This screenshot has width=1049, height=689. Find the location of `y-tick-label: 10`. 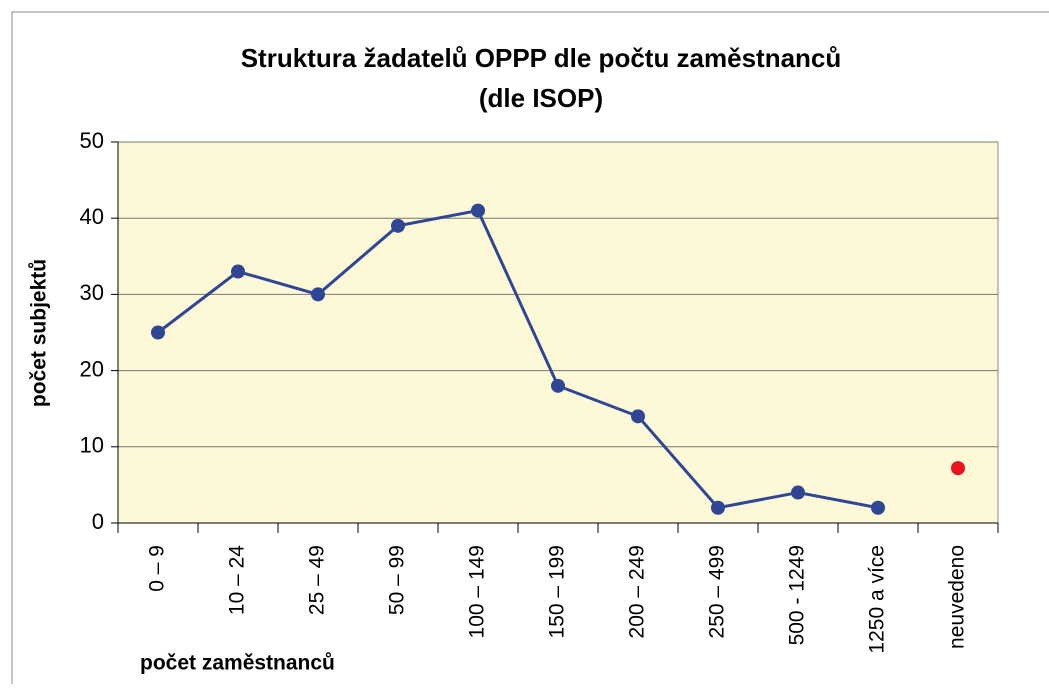

y-tick-label: 10 is located at coordinates (92, 445).